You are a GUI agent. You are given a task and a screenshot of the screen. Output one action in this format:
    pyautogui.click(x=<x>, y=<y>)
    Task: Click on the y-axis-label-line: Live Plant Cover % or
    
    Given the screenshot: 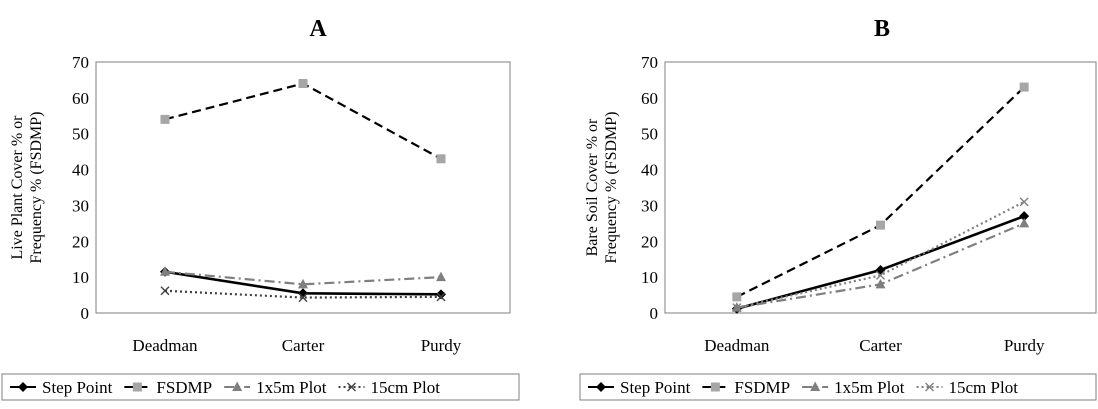 What is the action you would take?
    pyautogui.click(x=17, y=187)
    